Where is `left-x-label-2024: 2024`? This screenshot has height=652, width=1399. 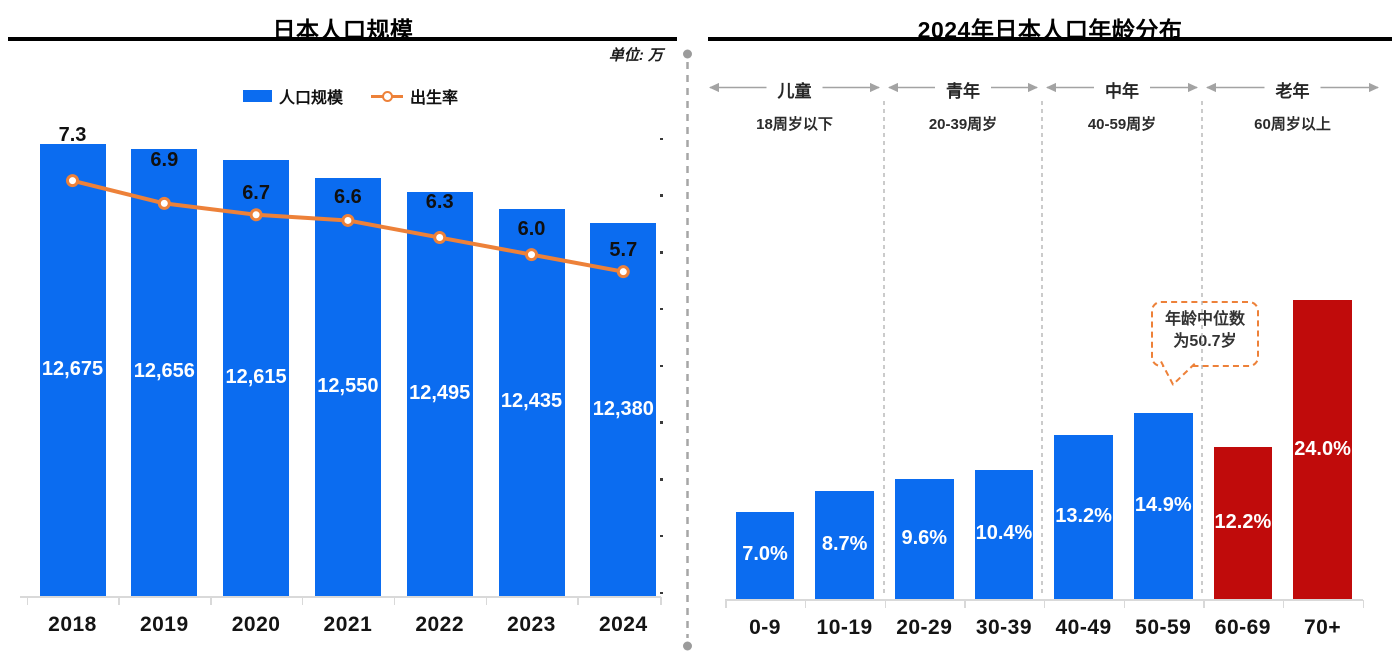
left-x-label-2024: 2024 is located at coordinates (623, 624).